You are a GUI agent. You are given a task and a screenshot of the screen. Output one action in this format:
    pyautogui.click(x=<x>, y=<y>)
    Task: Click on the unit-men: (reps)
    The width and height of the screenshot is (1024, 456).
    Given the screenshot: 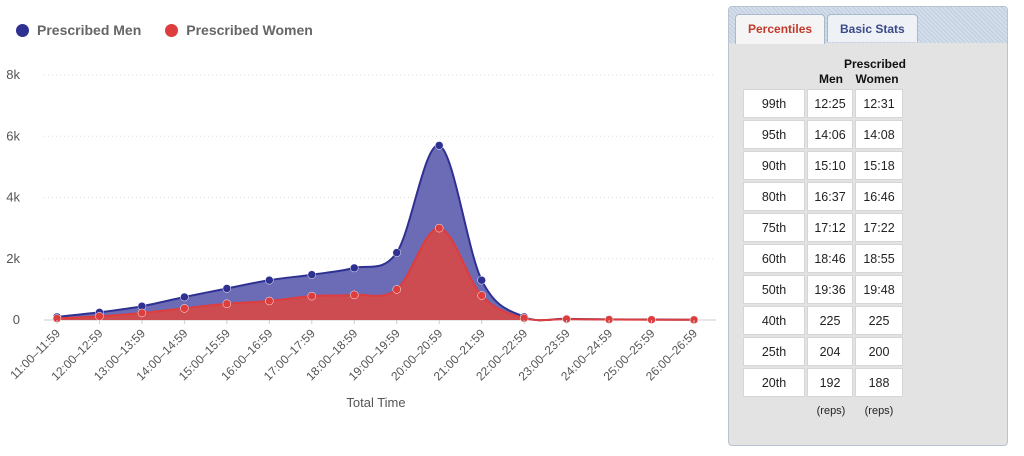 What is the action you would take?
    pyautogui.click(x=831, y=411)
    